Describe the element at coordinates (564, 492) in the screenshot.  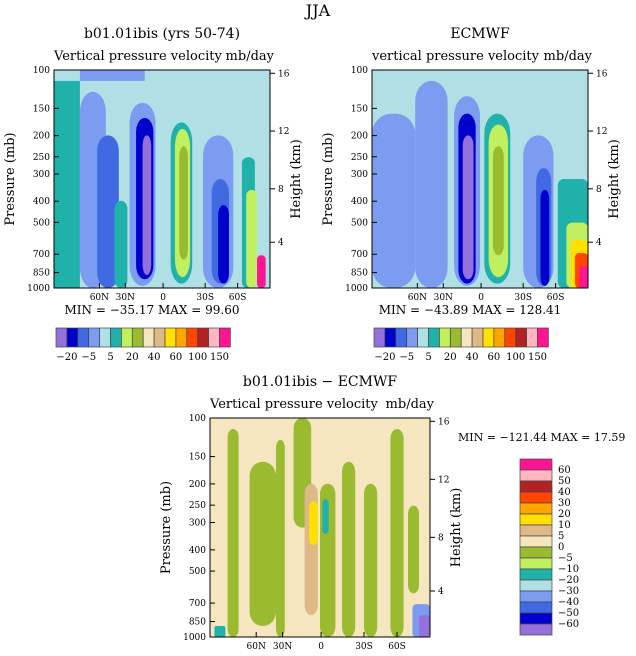
I see `colorbar-label: 40` at that location.